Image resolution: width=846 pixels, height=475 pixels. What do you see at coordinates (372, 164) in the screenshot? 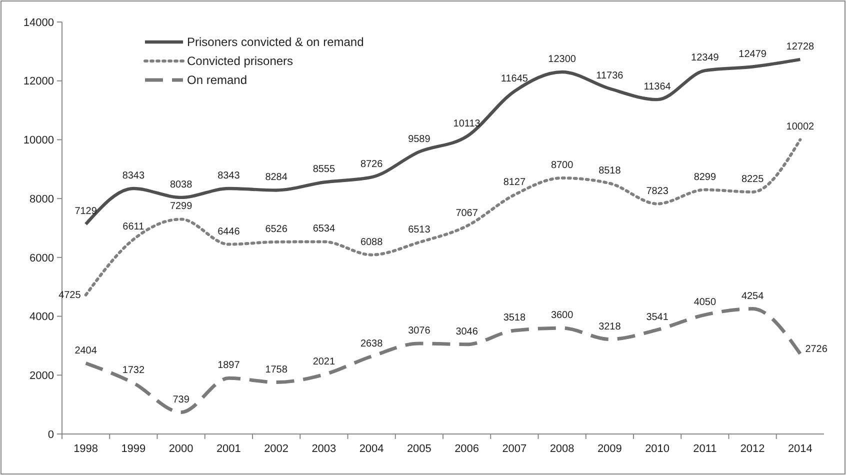
I see `data-label: 8726` at bounding box center [372, 164].